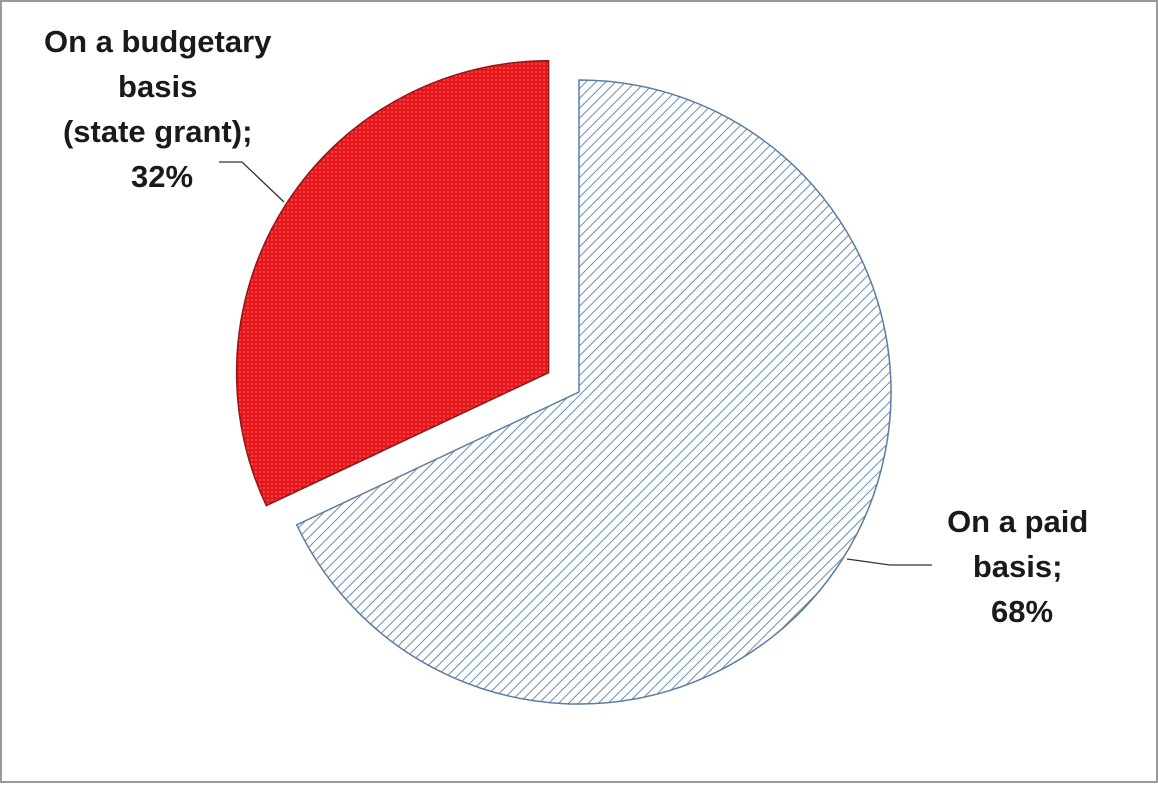 The width and height of the screenshot is (1158, 785). What do you see at coordinates (162, 109) in the screenshot?
I see `data-label-budgetary: On a budgetary basis (state grant); 32%` at bounding box center [162, 109].